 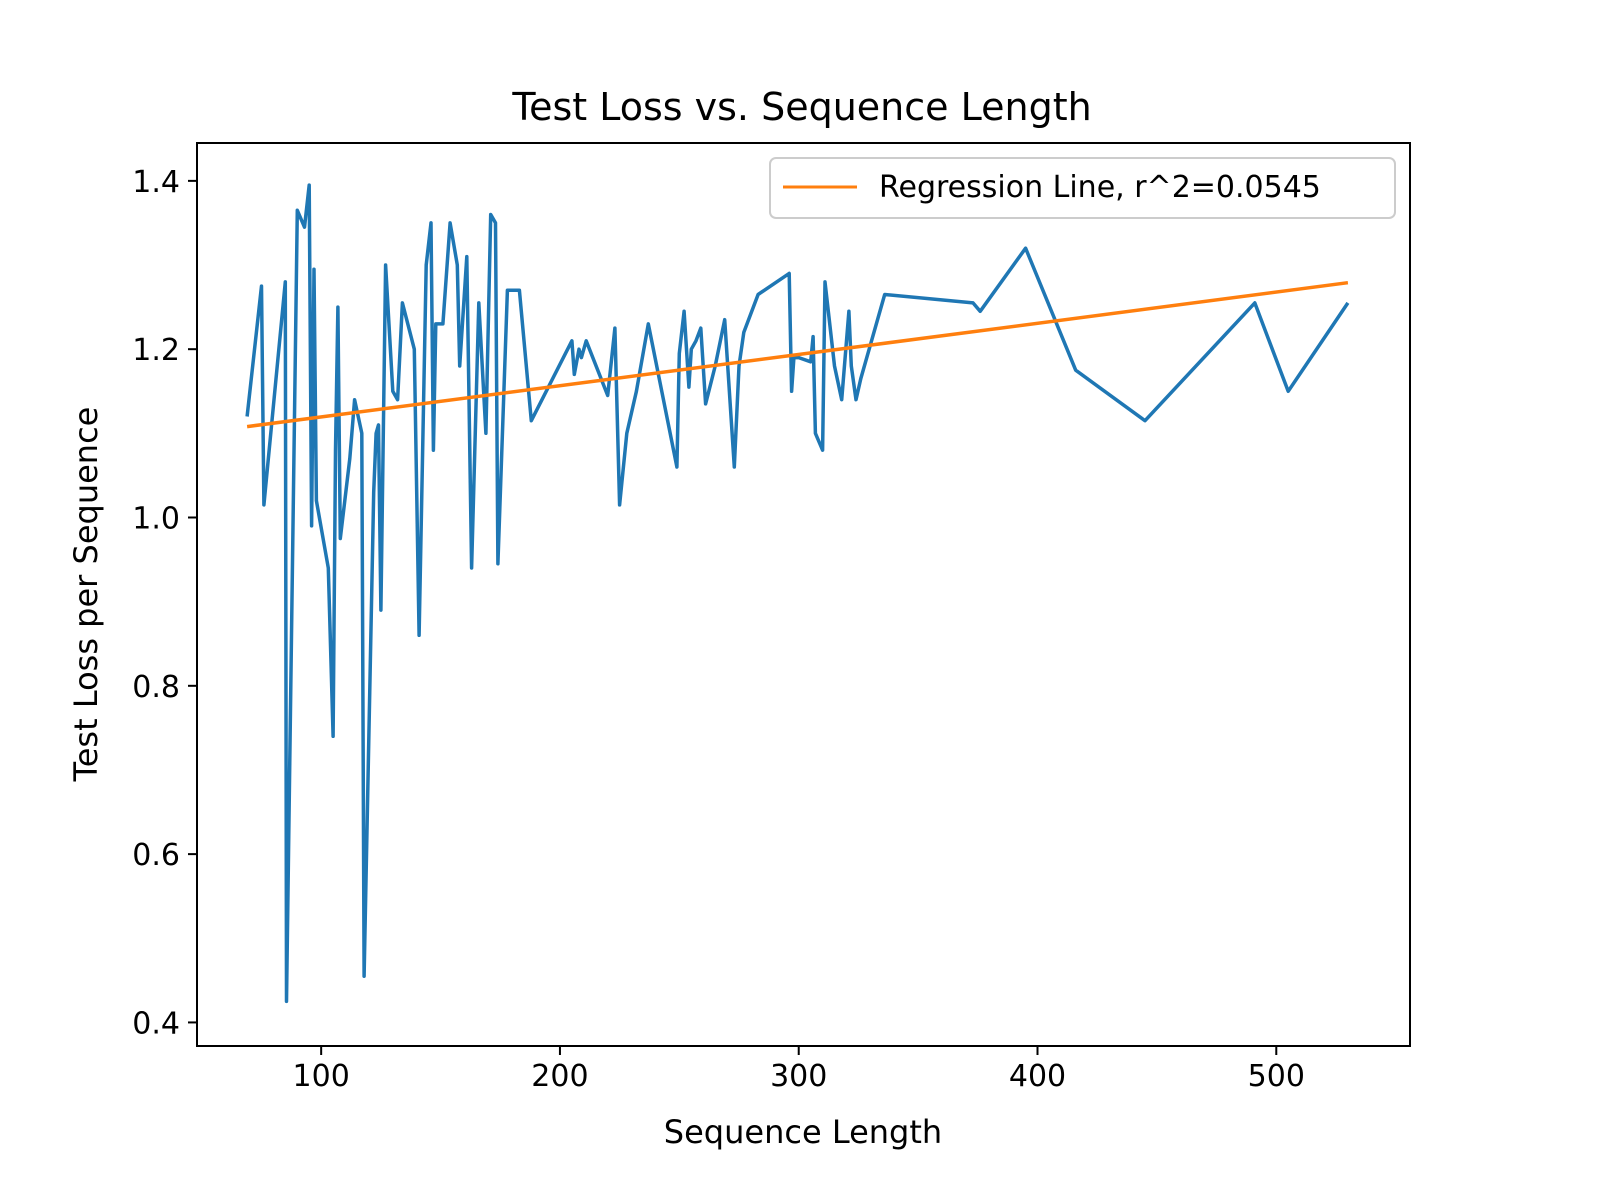 I want to click on x-tick-label: 200, so click(x=559, y=1076).